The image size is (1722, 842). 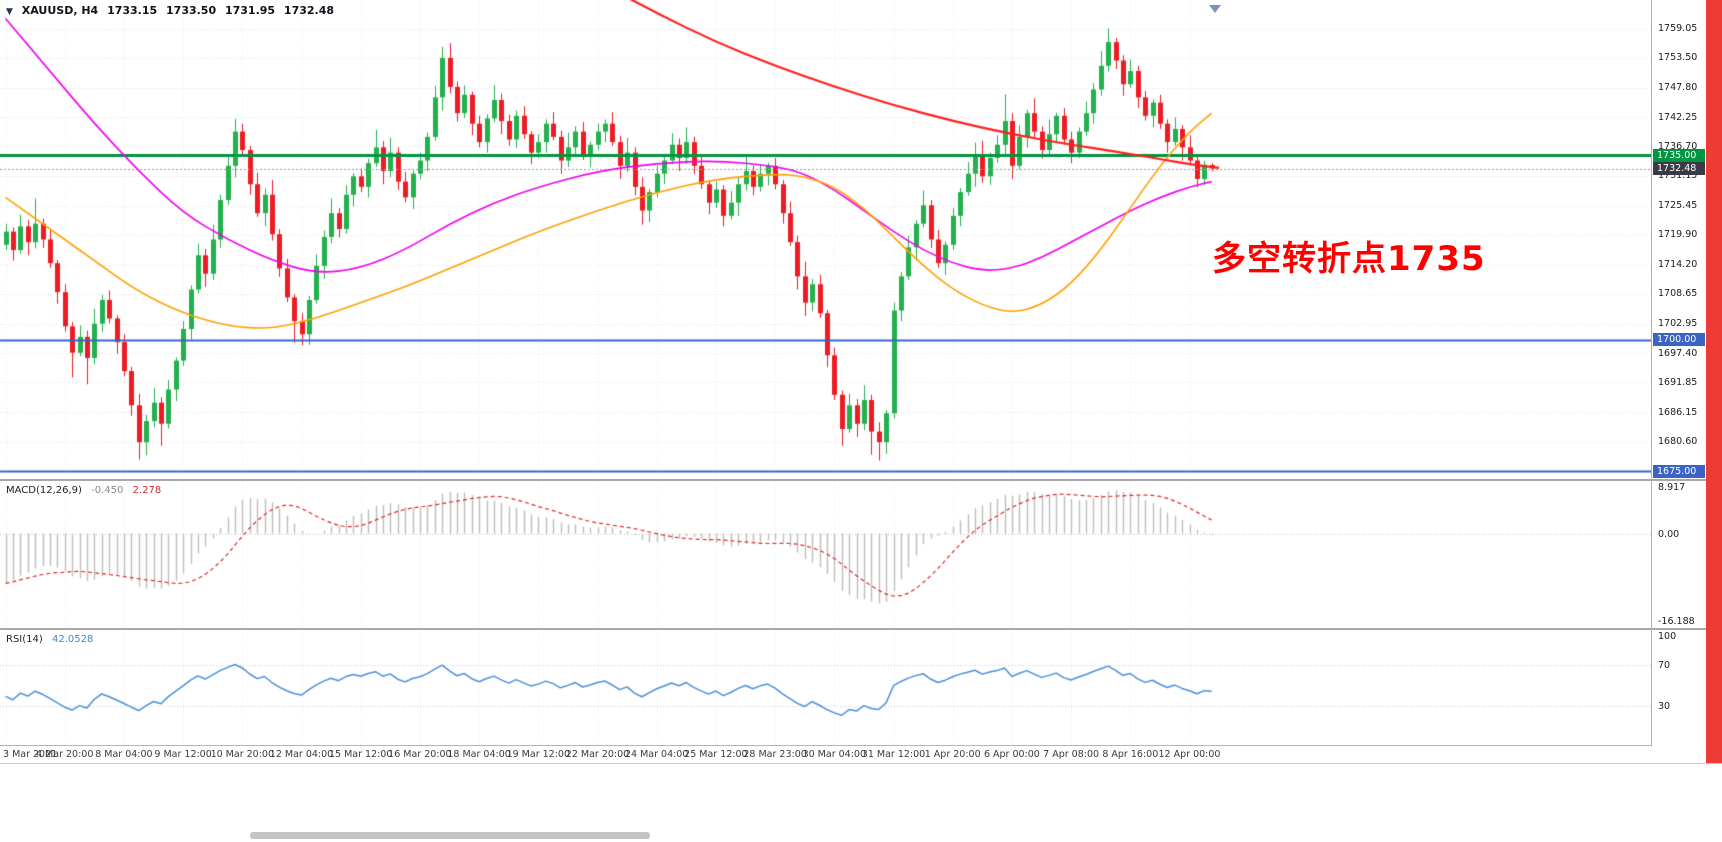 I want to click on rsi-panel-canvas, so click(x=826, y=687).